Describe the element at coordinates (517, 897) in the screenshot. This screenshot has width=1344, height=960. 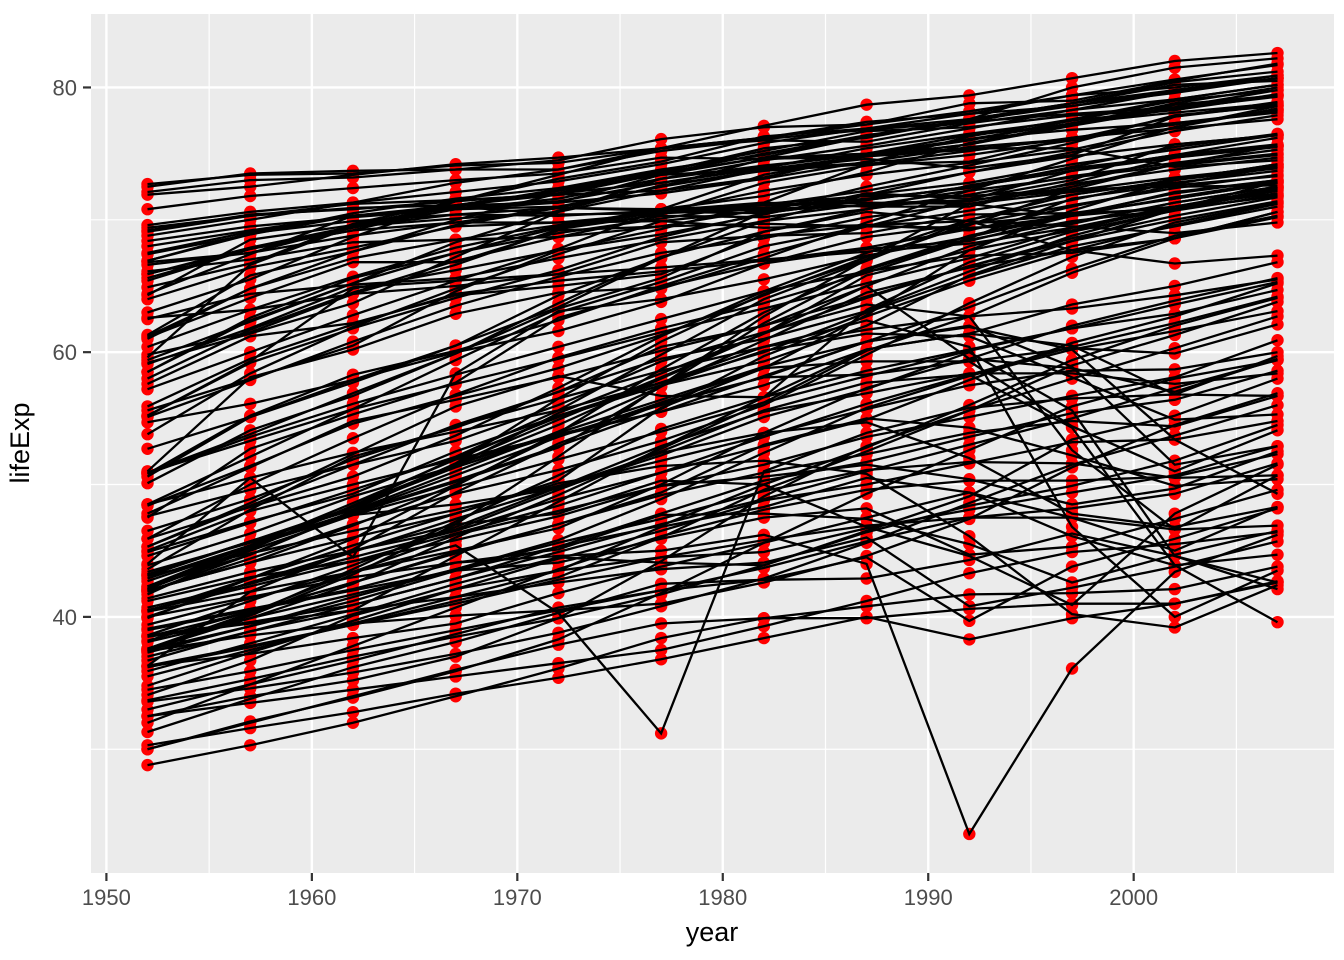
I see `x-tick-label: 1970` at that location.